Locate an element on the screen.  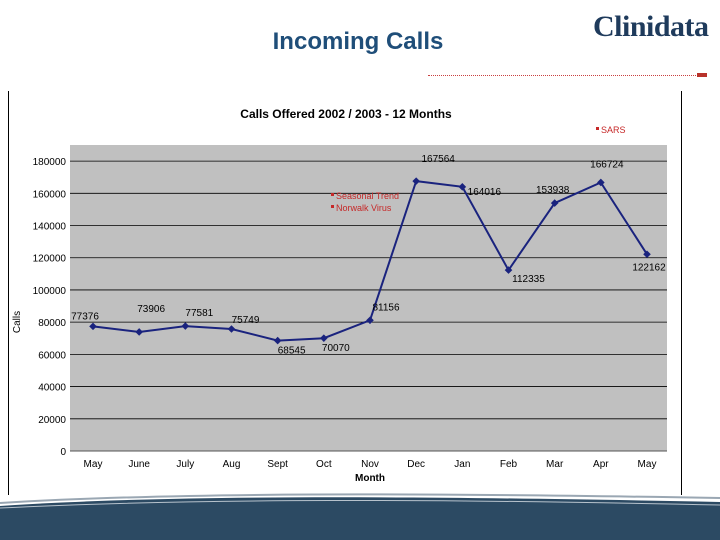
x-tick-label: July is located at coordinates (185, 464).